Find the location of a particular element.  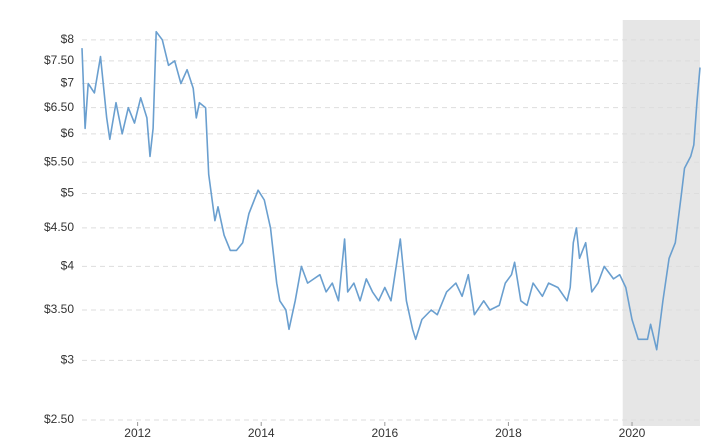

x-tick-label: 2014 is located at coordinates (261, 433).